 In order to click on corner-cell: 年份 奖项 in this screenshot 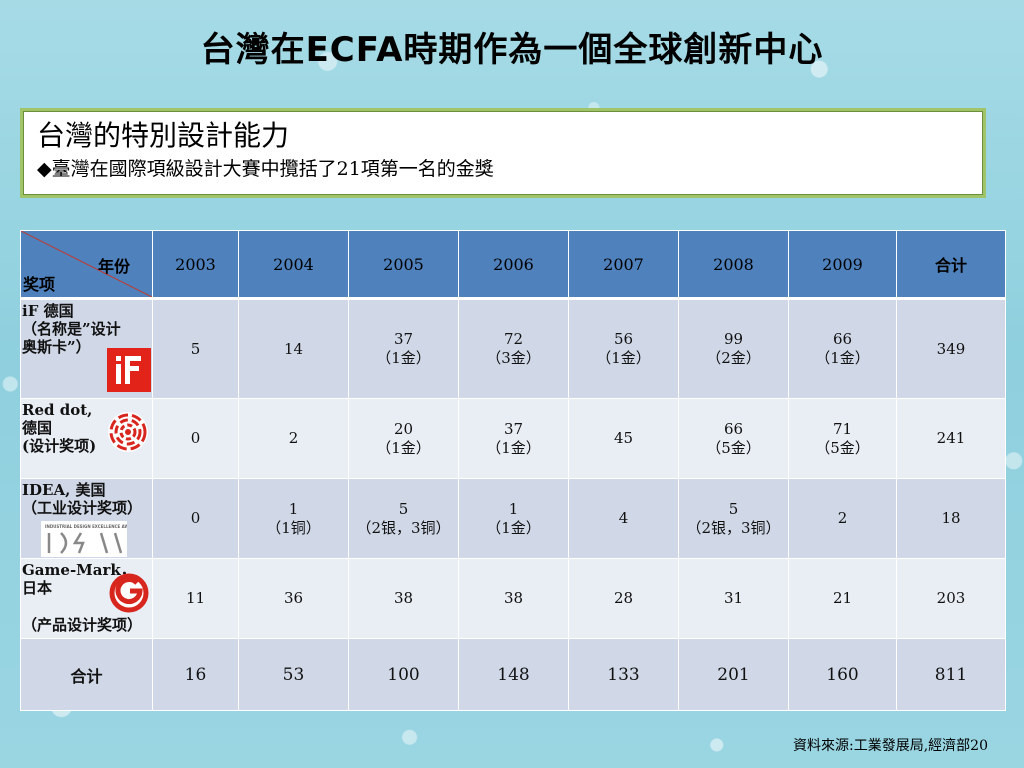, I will do `click(86, 265)`.